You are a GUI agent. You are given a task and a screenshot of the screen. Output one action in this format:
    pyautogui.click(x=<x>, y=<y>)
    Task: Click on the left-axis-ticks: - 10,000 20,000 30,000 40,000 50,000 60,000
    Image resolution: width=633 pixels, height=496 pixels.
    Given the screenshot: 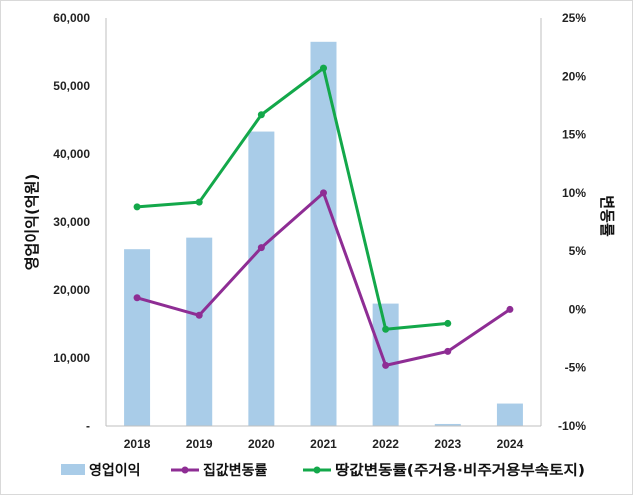 What is the action you would take?
    pyautogui.click(x=71, y=222)
    